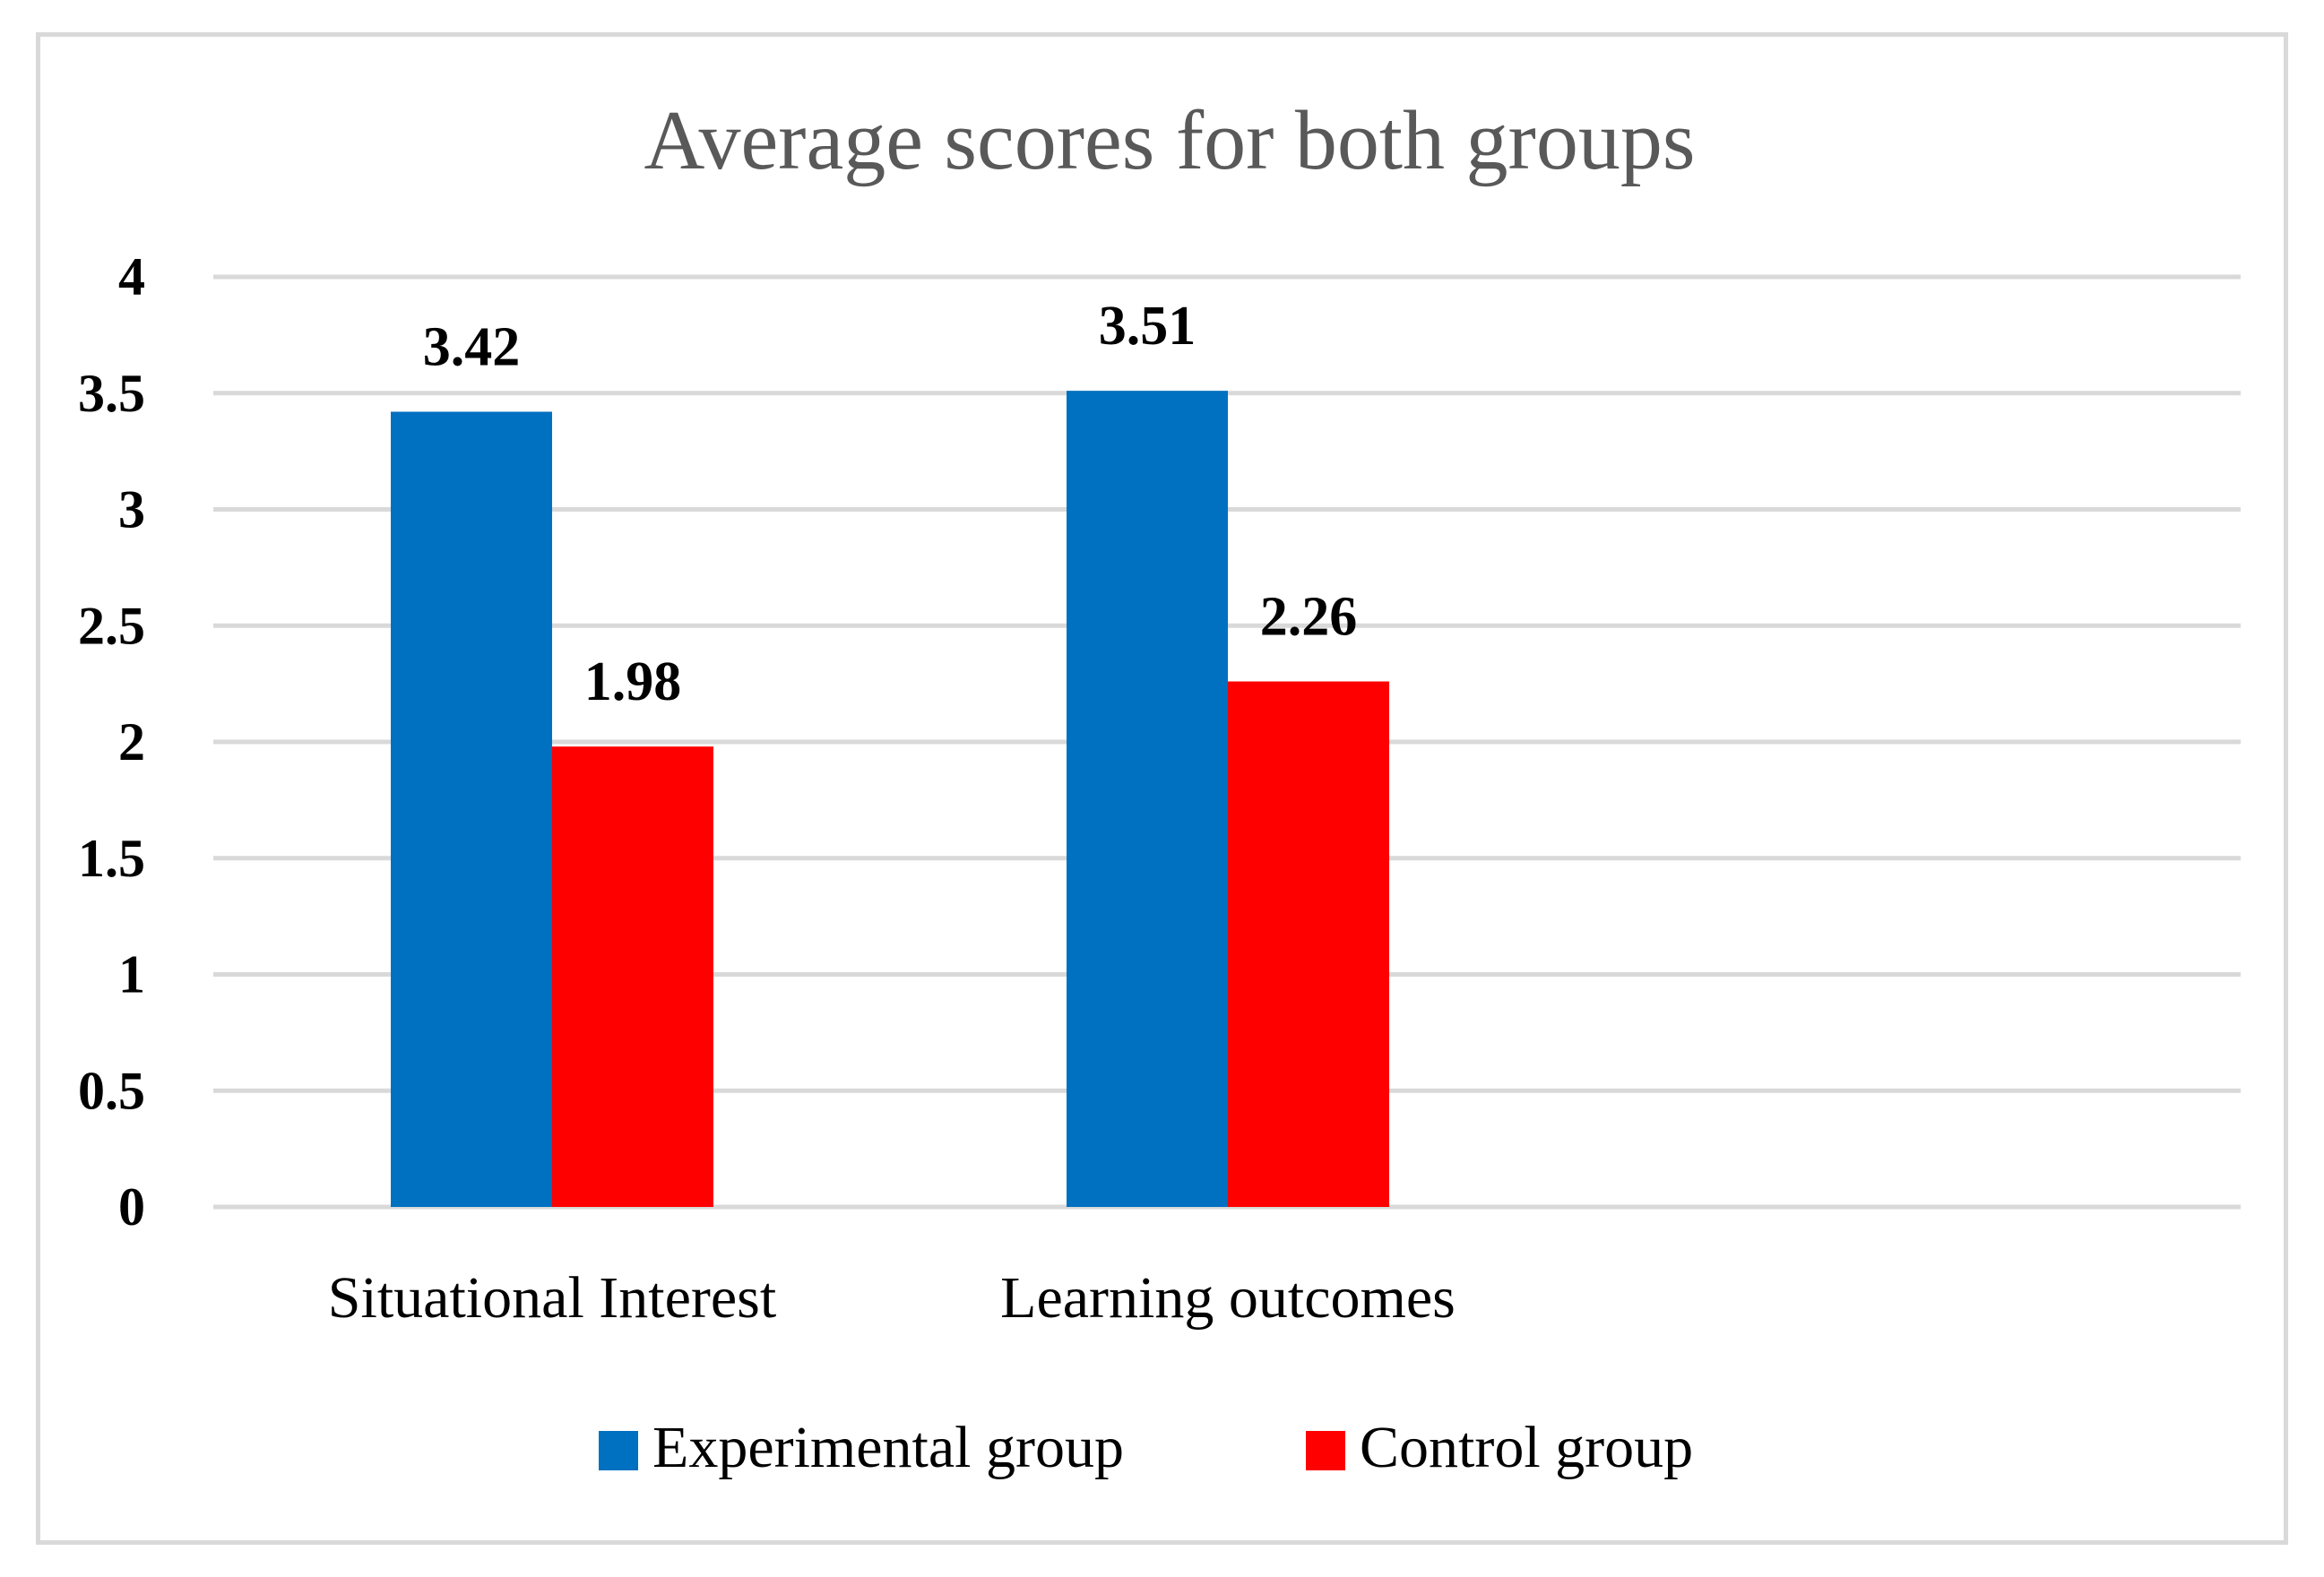 The image size is (2324, 1577). Describe the element at coordinates (132, 276) in the screenshot. I see `y-tick-label: 4` at that location.